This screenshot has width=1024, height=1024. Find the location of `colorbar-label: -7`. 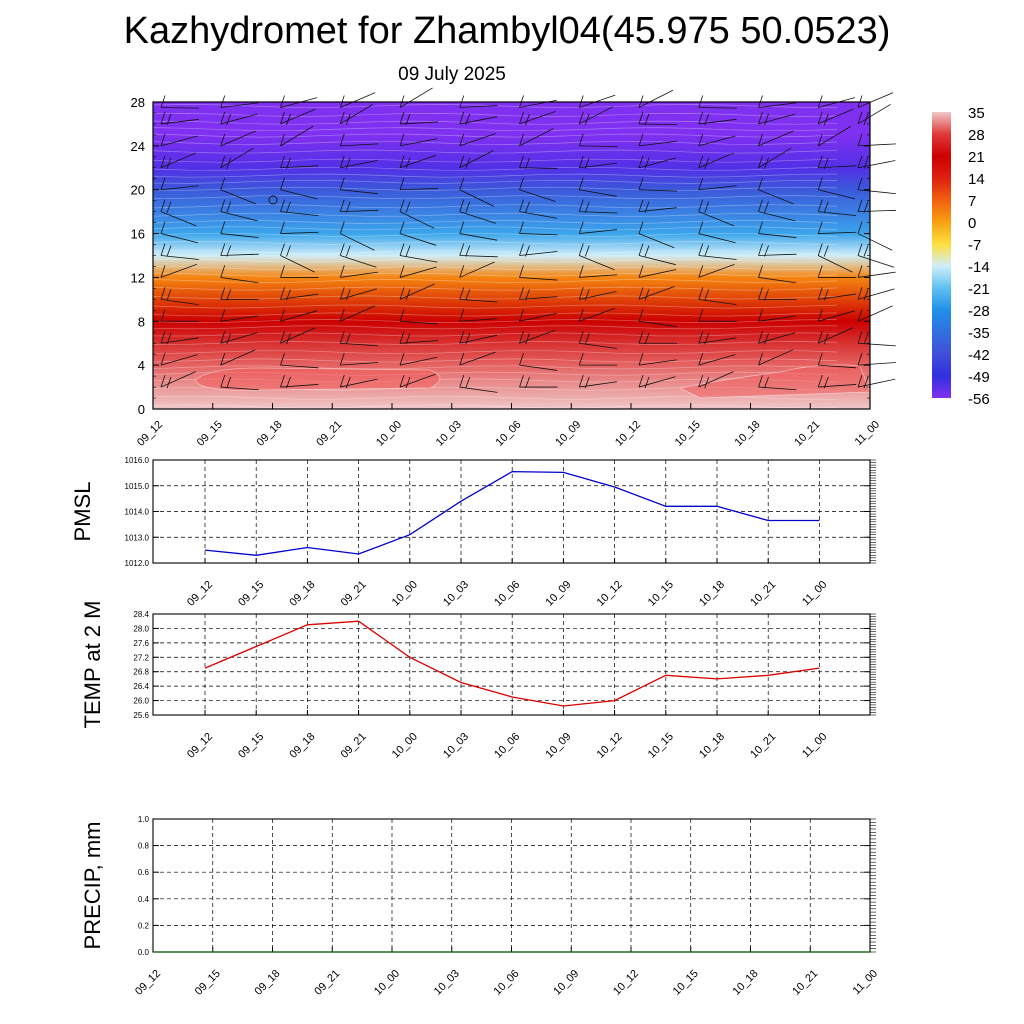

colorbar-label: -7 is located at coordinates (974, 245).